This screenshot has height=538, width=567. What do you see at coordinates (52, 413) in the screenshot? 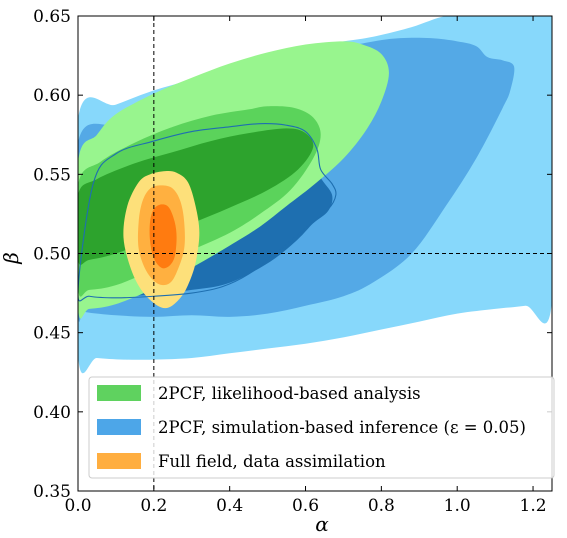
I see `y-tick-label: 0.40` at bounding box center [52, 413].